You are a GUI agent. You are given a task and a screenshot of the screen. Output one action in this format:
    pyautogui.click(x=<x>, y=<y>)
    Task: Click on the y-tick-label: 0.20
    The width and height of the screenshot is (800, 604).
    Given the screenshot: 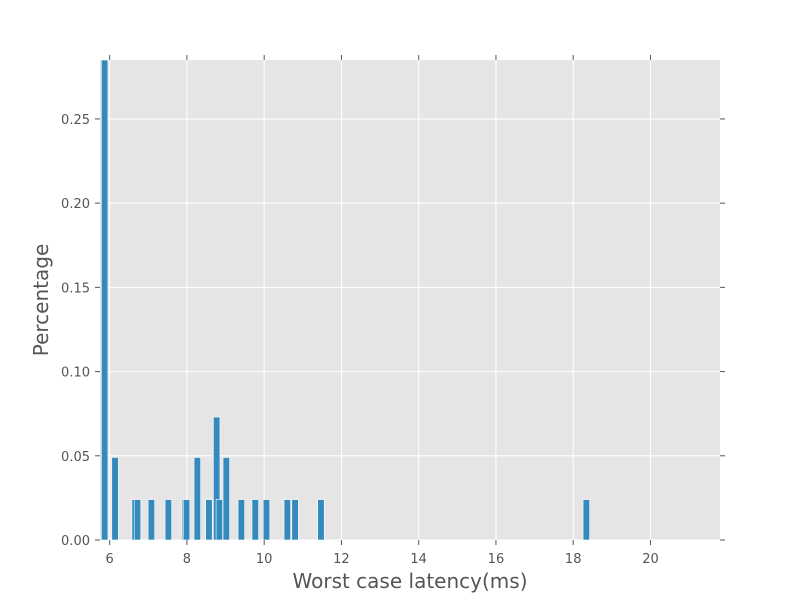 What is the action you would take?
    pyautogui.click(x=75, y=204)
    